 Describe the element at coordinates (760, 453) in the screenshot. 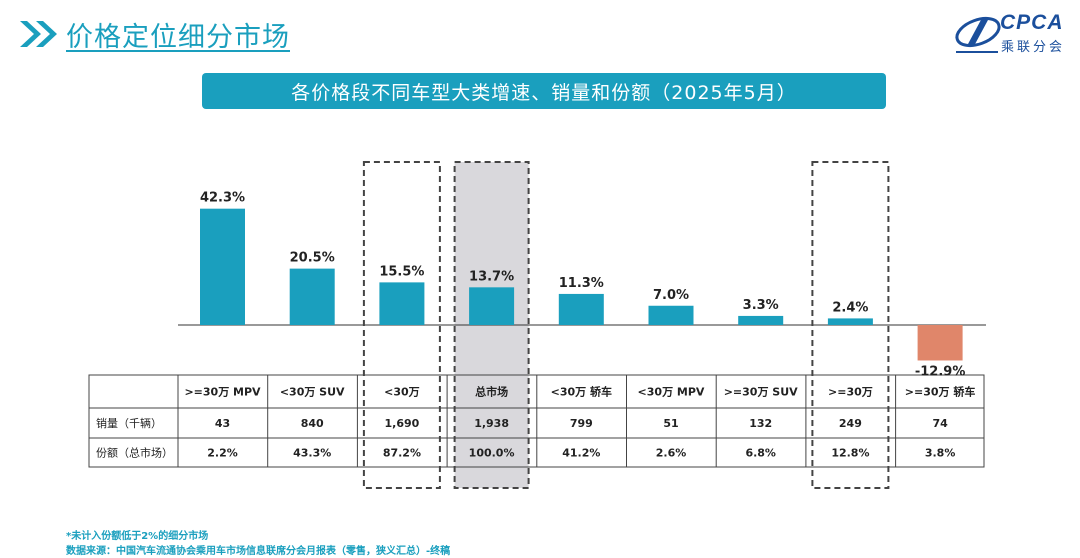

I see `table-cell: 6.8%` at that location.